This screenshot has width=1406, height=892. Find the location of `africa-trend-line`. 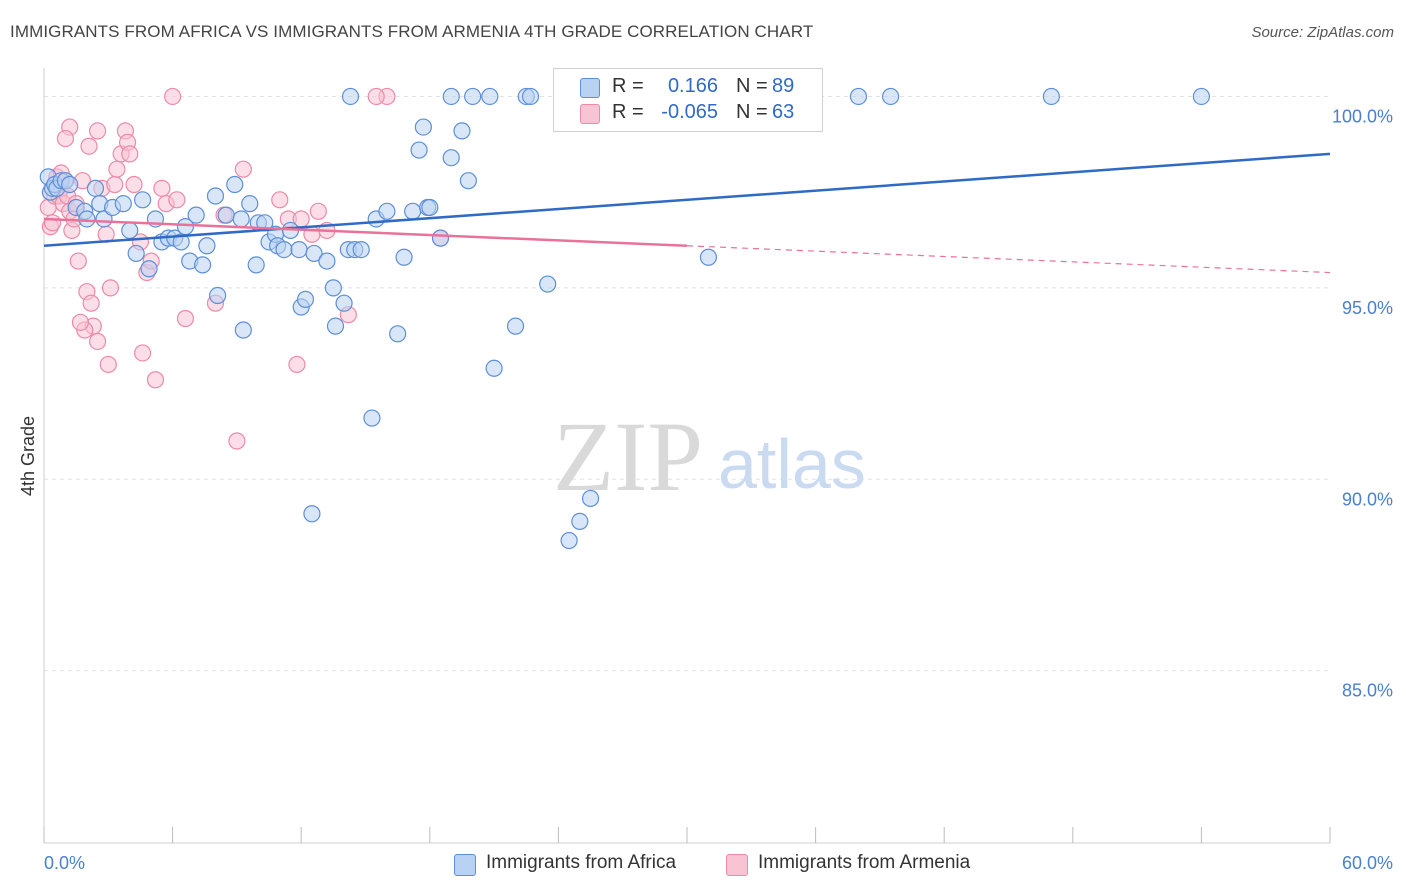

africa-trend-line is located at coordinates (687, 200).